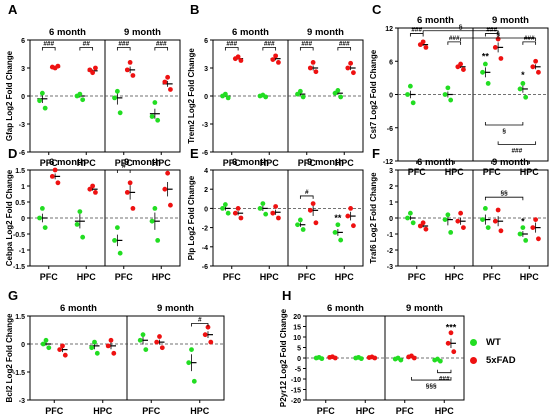 This screenshot has width=550, height=417. I want to click on panel-h-ytick-label: -20, so click(296, 401).